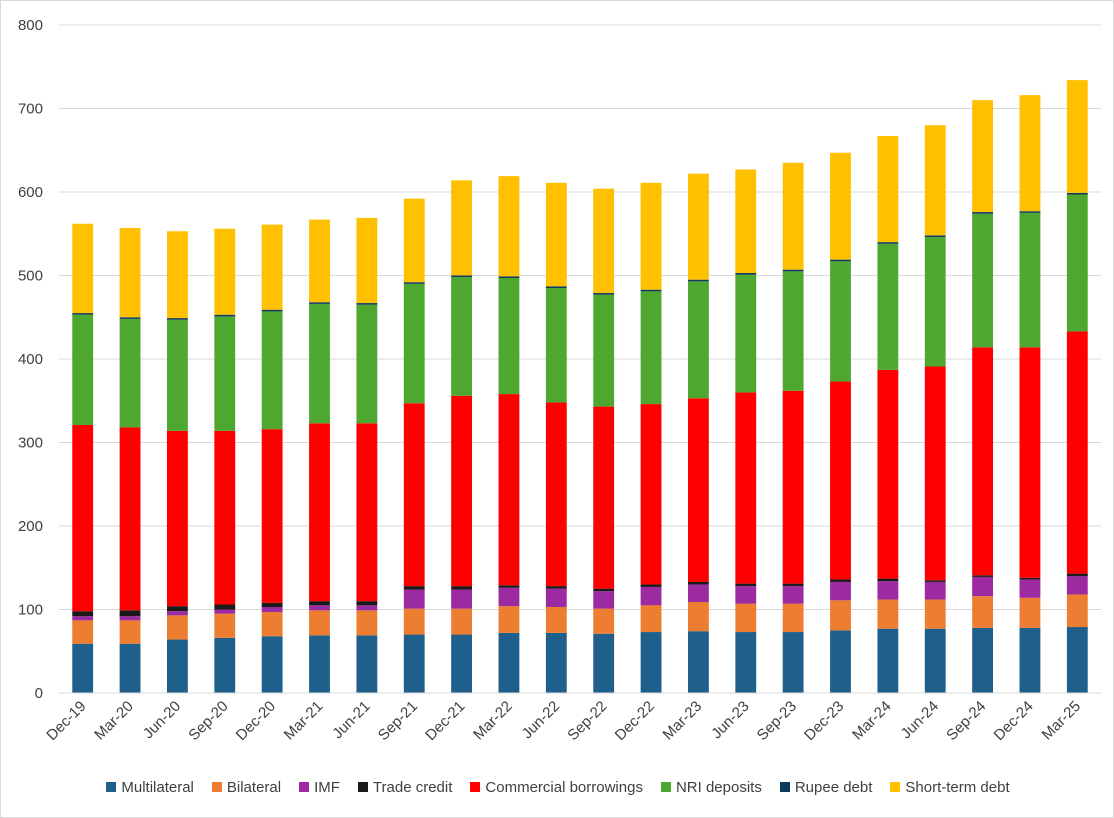 This screenshot has width=1114, height=818. What do you see at coordinates (30, 443) in the screenshot?
I see `y-tick-label: 300` at bounding box center [30, 443].